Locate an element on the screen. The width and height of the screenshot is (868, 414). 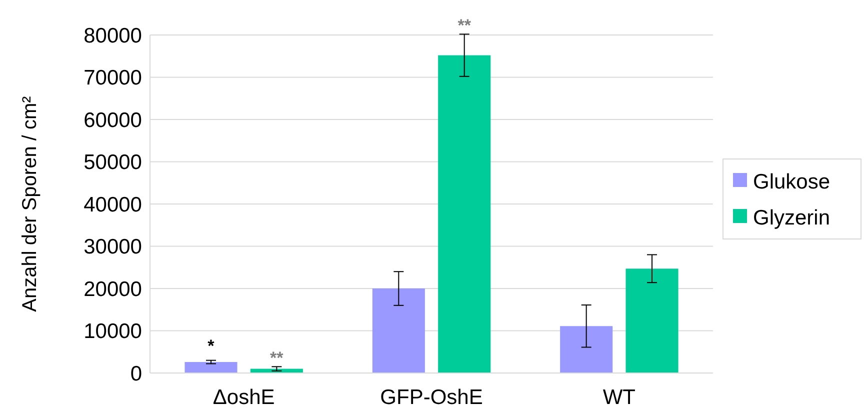
y-tick-label: 30000 is located at coordinates (113, 247).